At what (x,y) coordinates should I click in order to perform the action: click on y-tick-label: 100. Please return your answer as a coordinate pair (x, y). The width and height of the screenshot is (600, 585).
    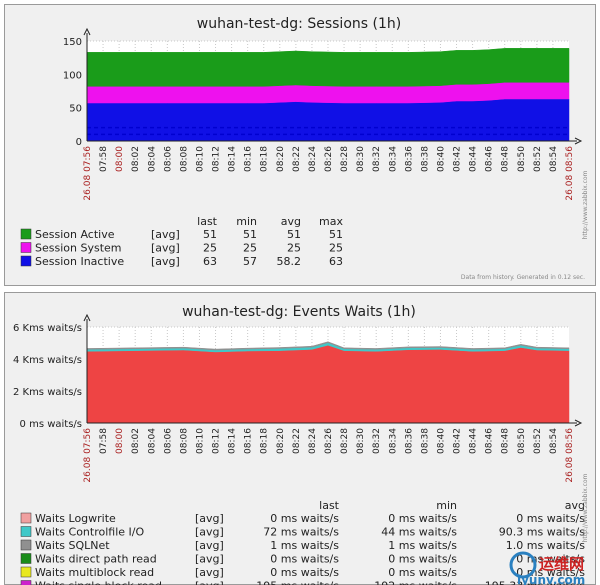
    Looking at the image, I should click on (72, 75).